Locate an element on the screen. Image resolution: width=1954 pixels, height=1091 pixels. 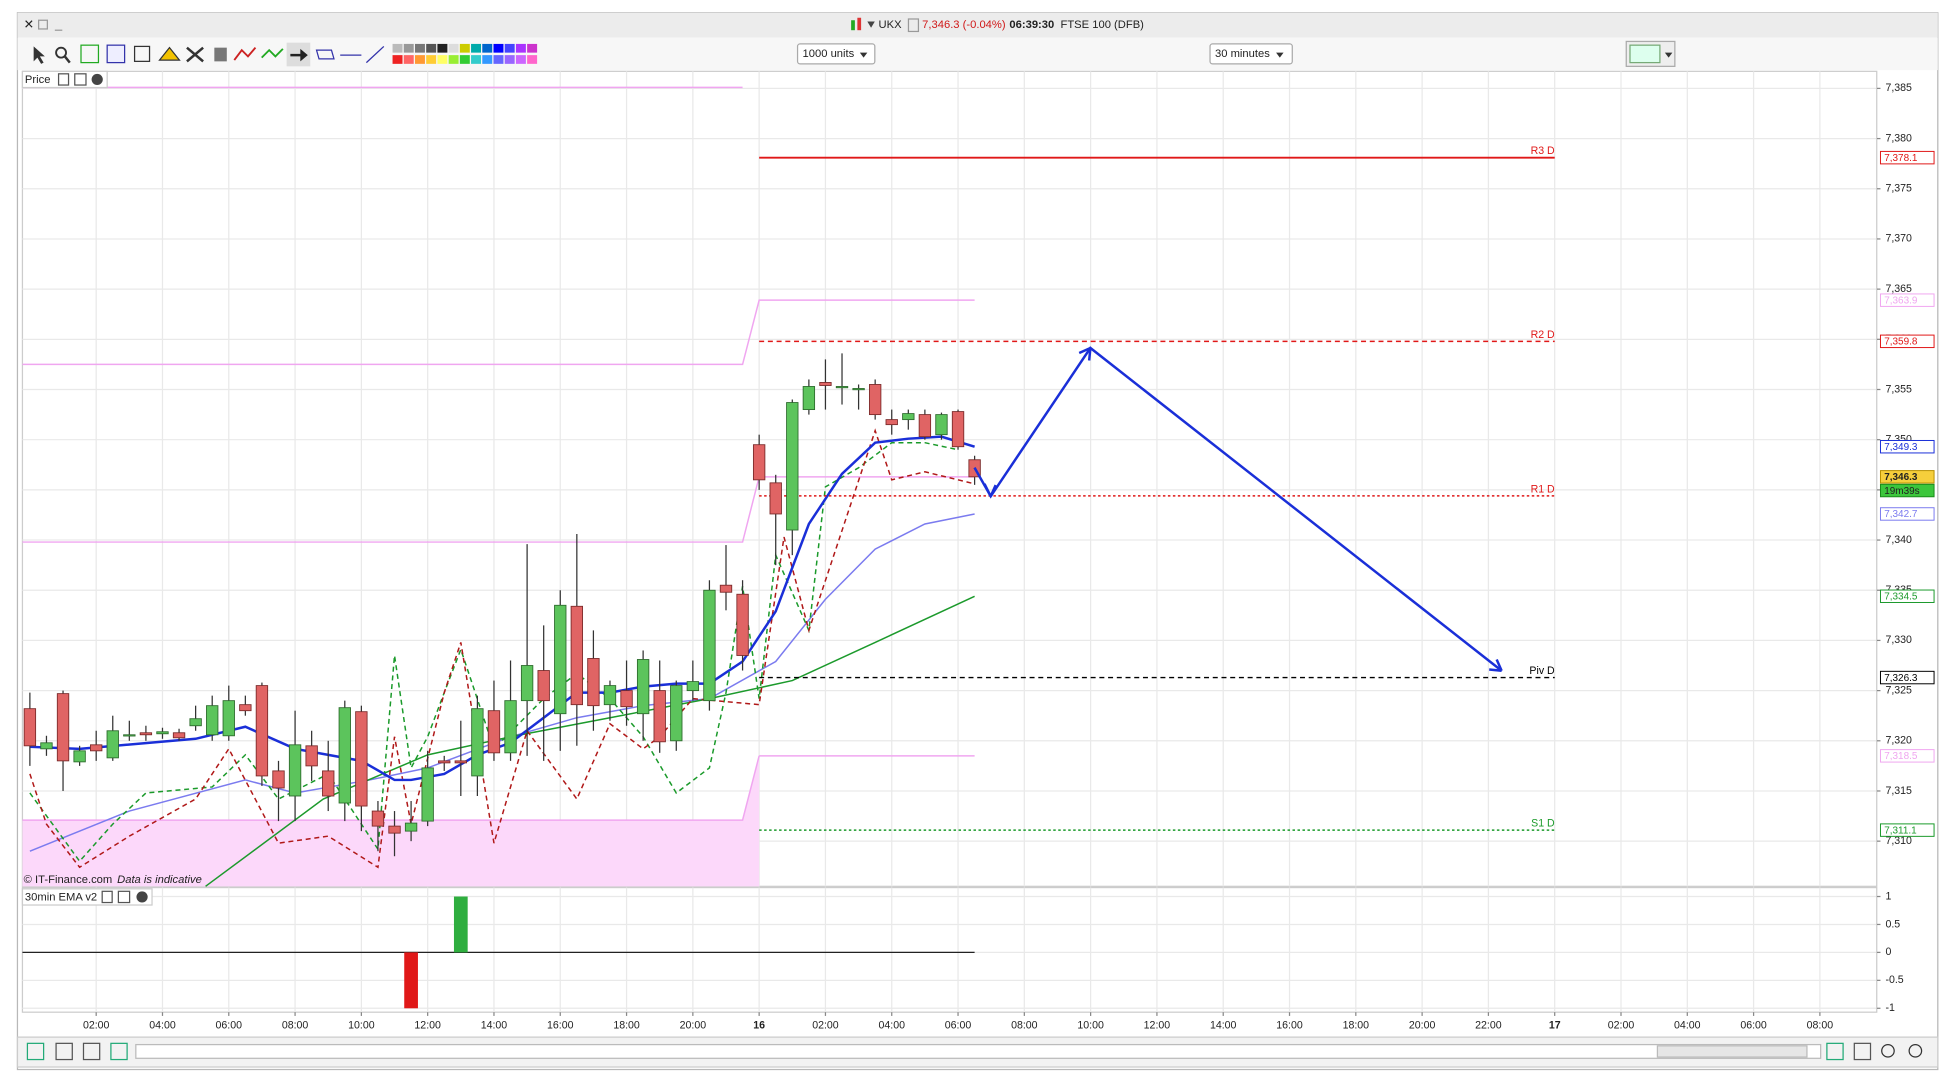
fit-button is located at coordinates (1862, 1051).